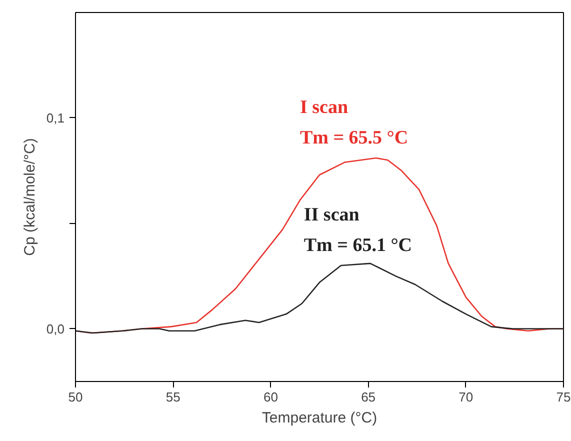 This screenshot has width=571, height=441. I want to click on x-tick-label: 50, so click(75, 397).